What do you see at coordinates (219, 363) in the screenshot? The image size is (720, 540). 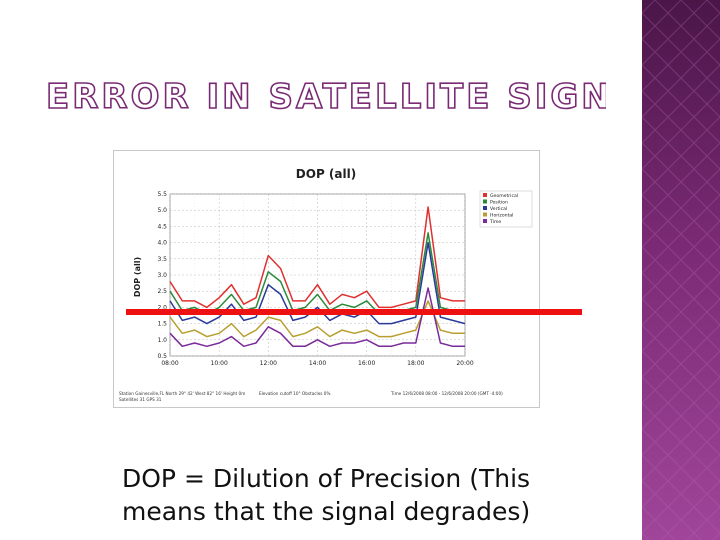 I see `x-tick-label: 10:00` at bounding box center [219, 363].